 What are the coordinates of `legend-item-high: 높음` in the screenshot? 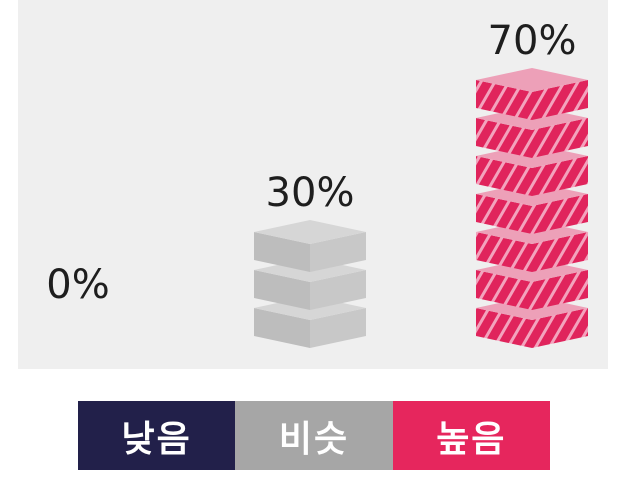 It's located at (471, 435).